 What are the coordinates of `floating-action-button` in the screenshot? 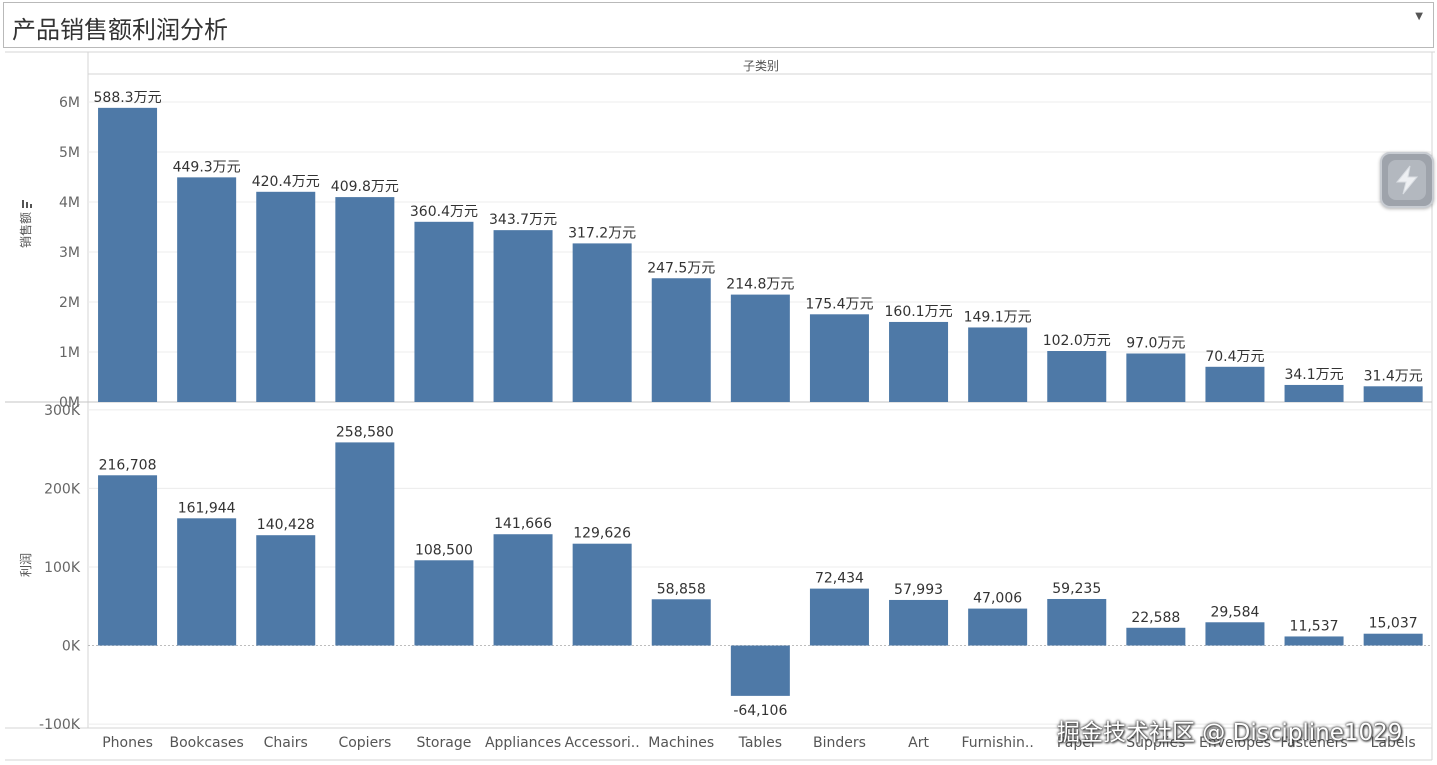 It's located at (1407, 180).